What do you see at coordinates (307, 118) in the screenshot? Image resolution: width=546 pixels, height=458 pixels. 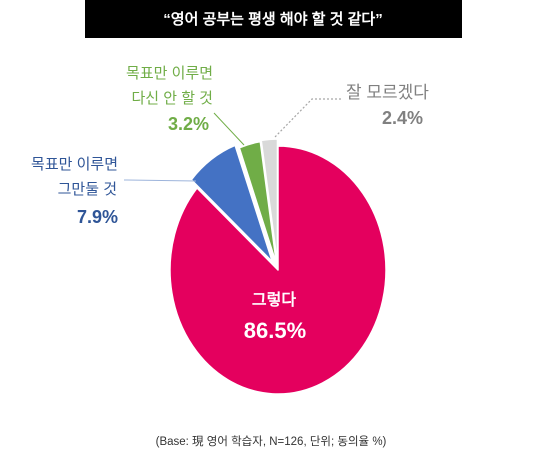 I see `leader-line-not-sure` at bounding box center [307, 118].